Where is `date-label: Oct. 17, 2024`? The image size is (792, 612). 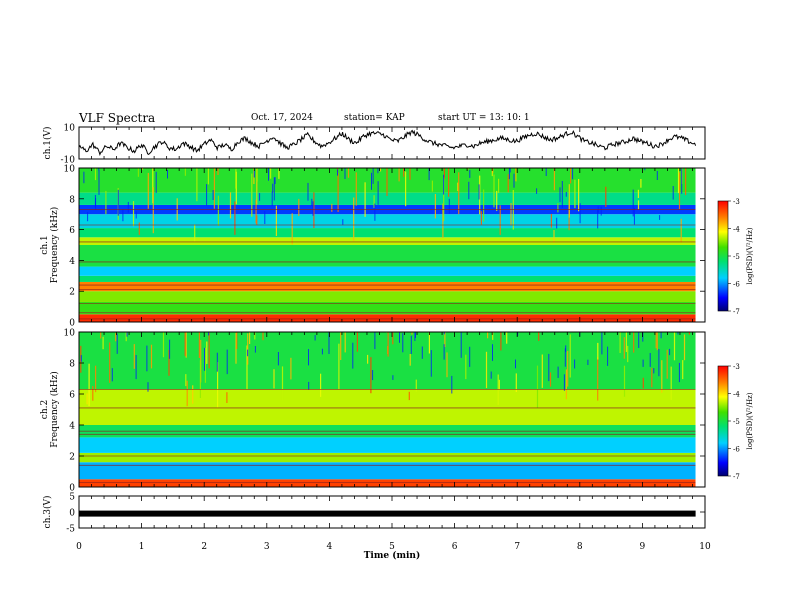
date-label: Oct. 17, 2024 is located at coordinates (282, 118).